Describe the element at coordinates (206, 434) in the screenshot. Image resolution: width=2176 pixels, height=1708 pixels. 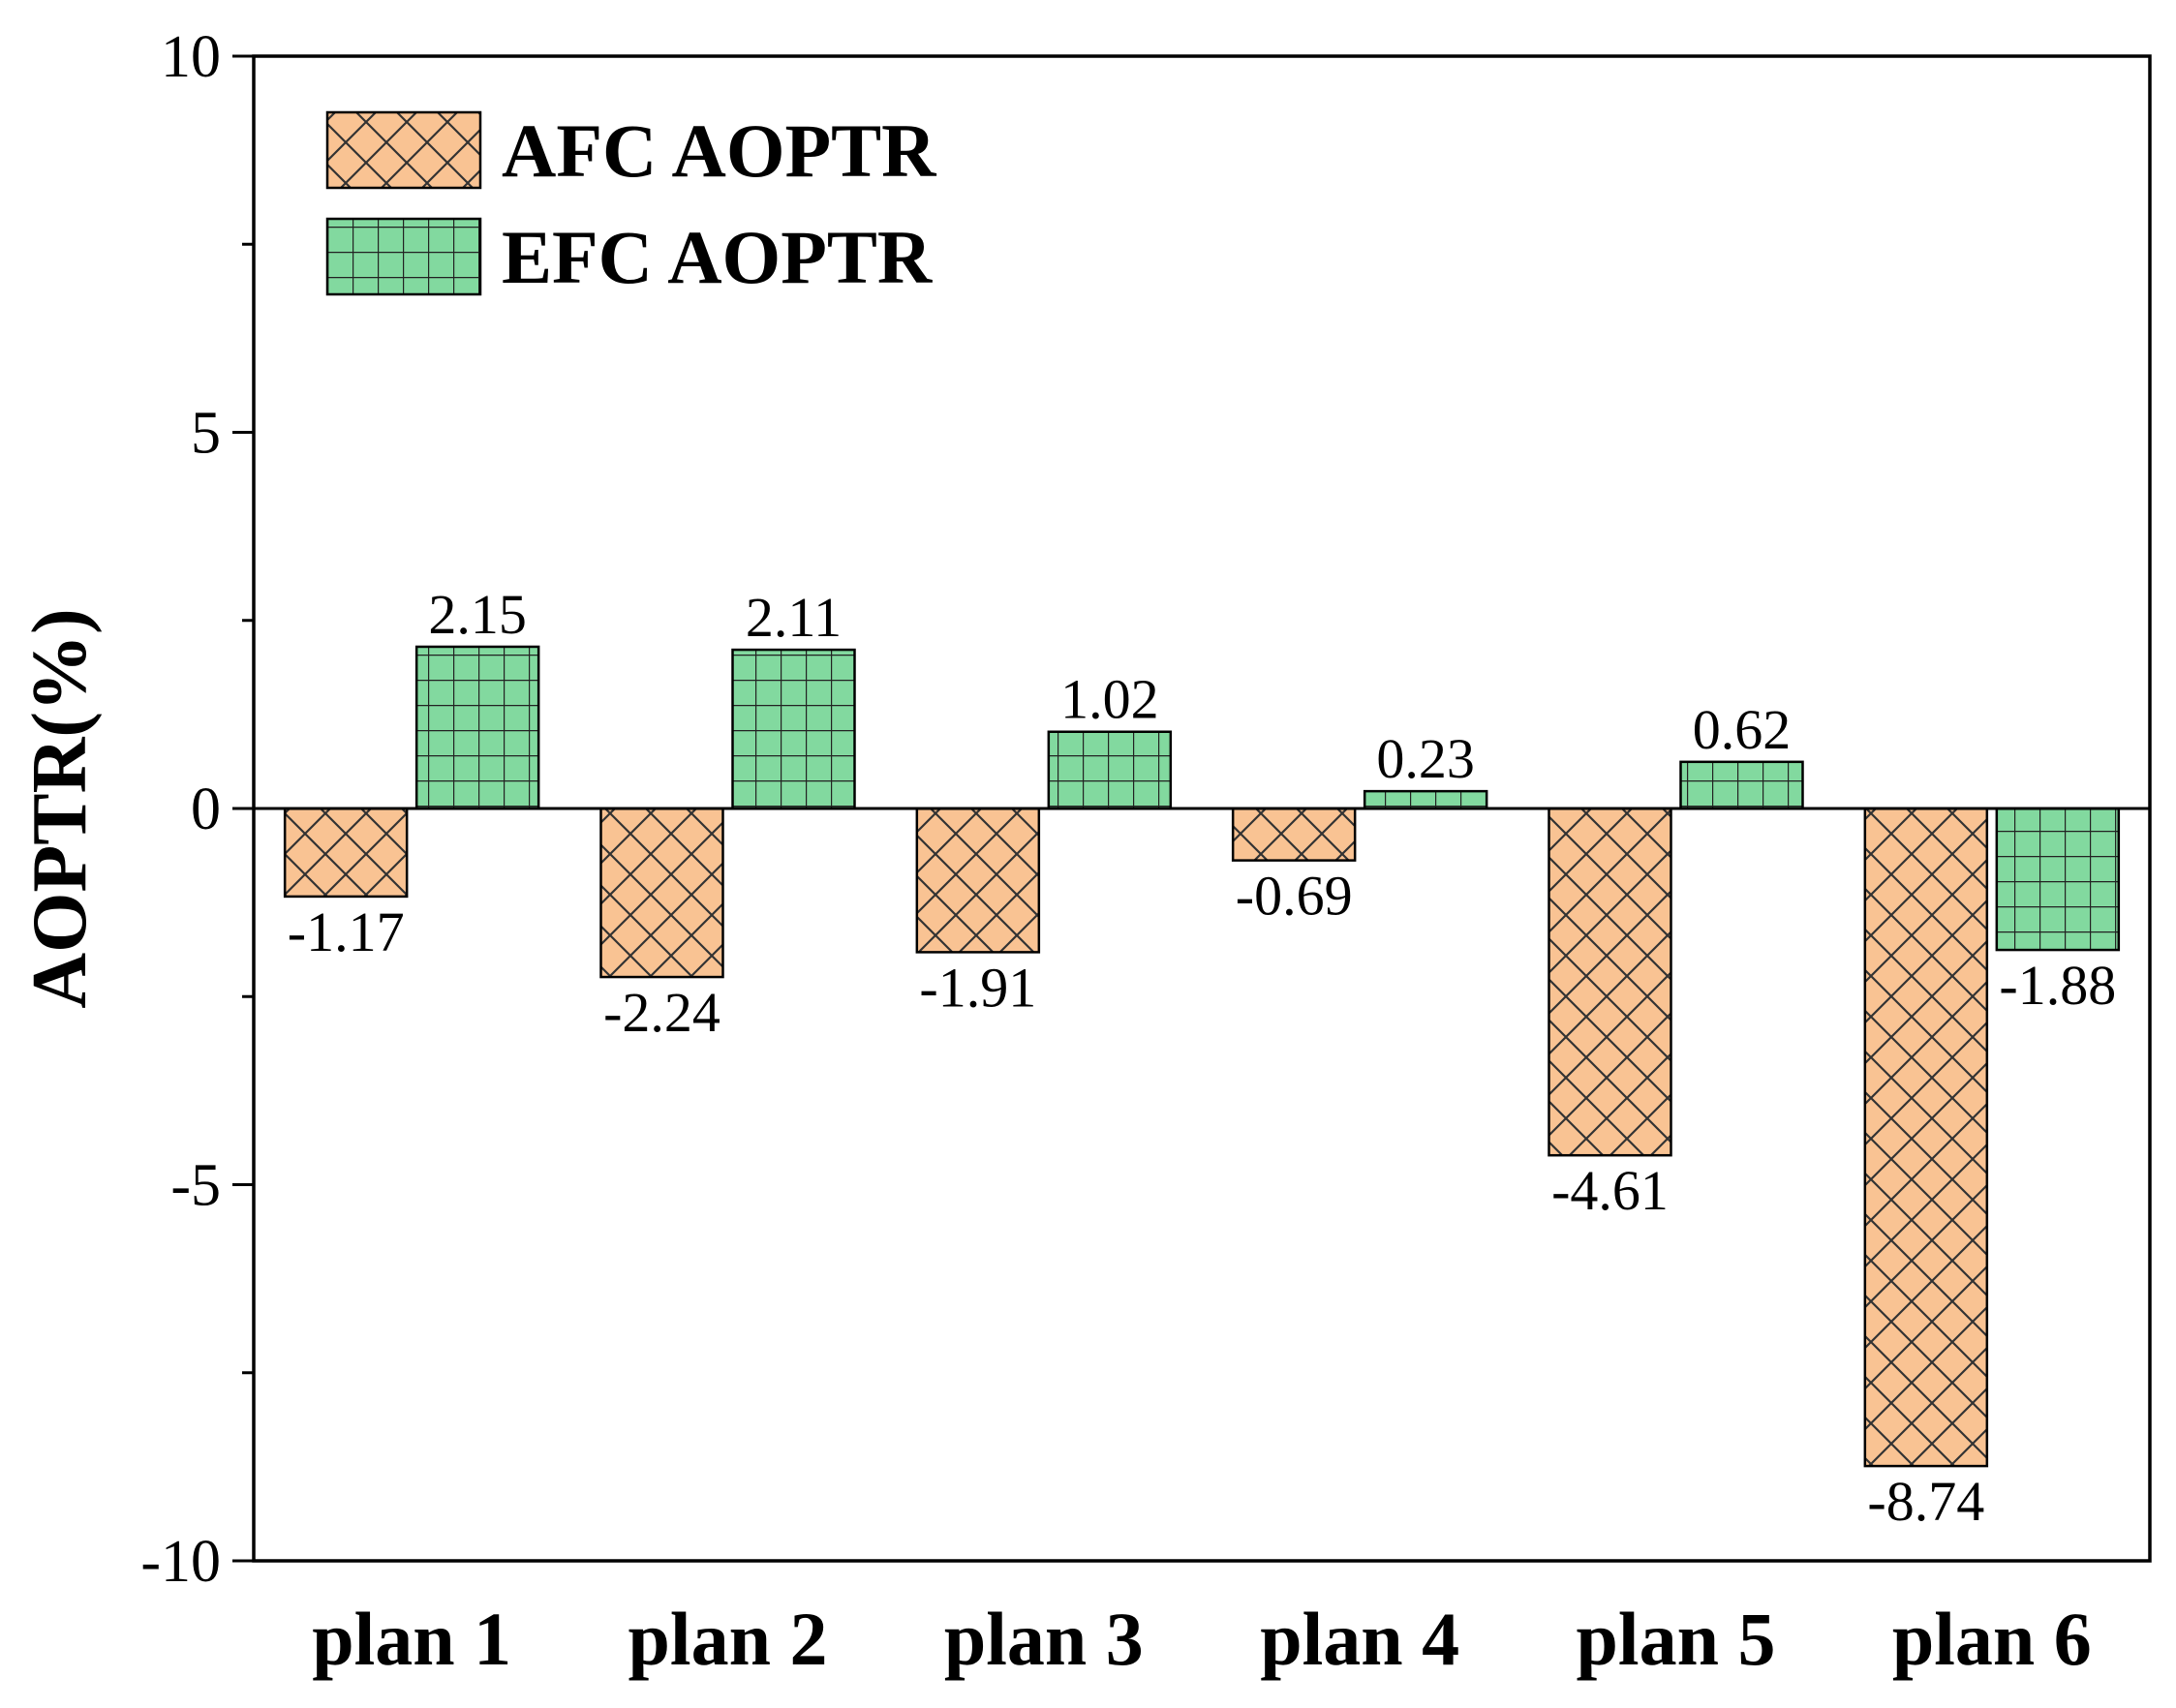
I see `y-tick-label: 5` at that location.